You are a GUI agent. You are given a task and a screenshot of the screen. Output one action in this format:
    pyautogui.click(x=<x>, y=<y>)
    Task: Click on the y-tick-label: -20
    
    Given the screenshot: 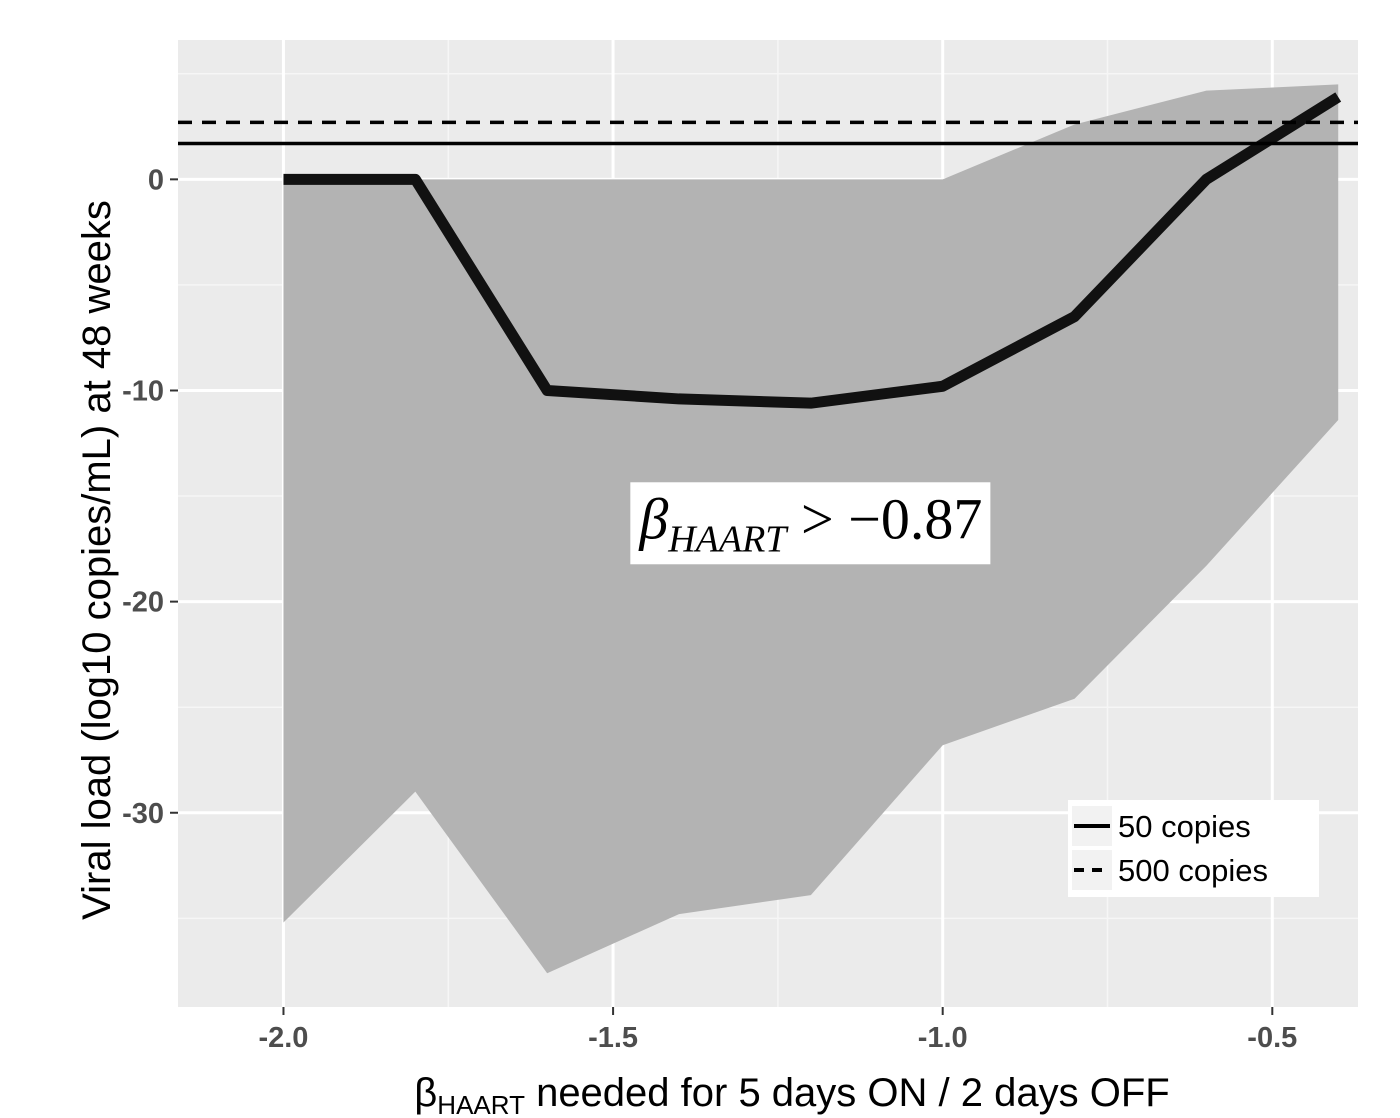 What is the action you would take?
    pyautogui.click(x=143, y=603)
    